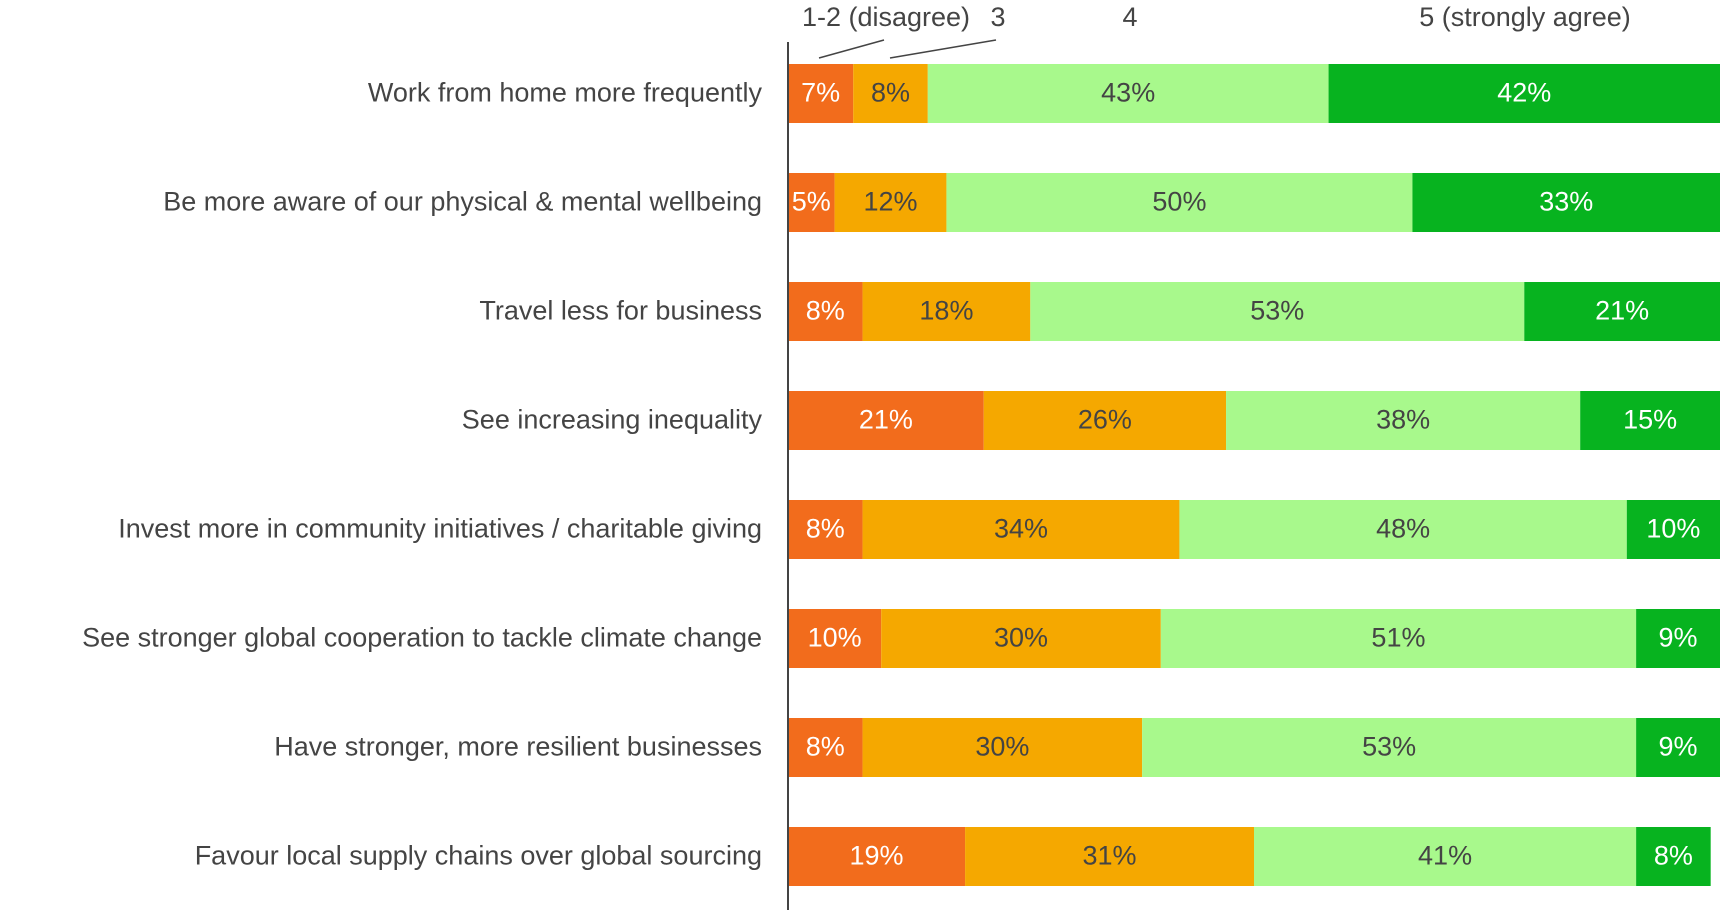  What do you see at coordinates (565, 93) in the screenshot?
I see `category-label: Work from home more frequently` at bounding box center [565, 93].